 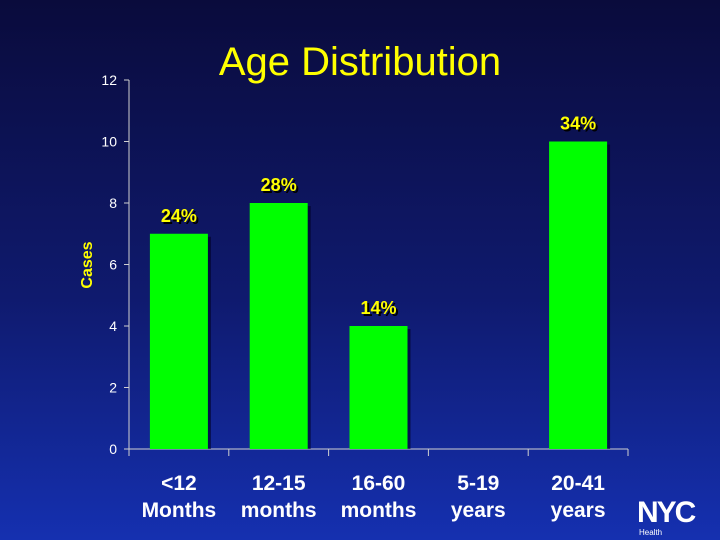 What do you see at coordinates (109, 80) in the screenshot?
I see `y-tick-label: 12` at bounding box center [109, 80].